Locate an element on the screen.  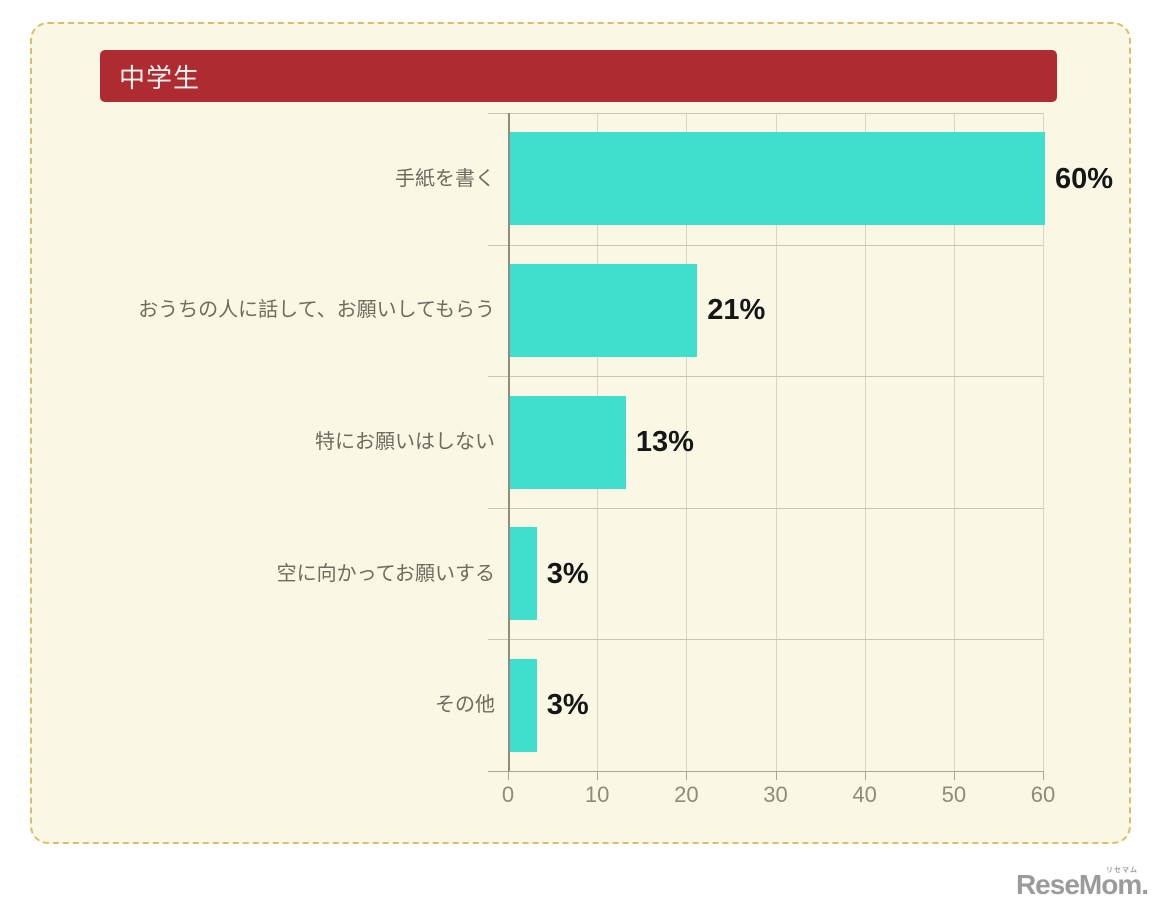
resemom-logo-ruby: リセマム is located at coordinates (1122, 870).